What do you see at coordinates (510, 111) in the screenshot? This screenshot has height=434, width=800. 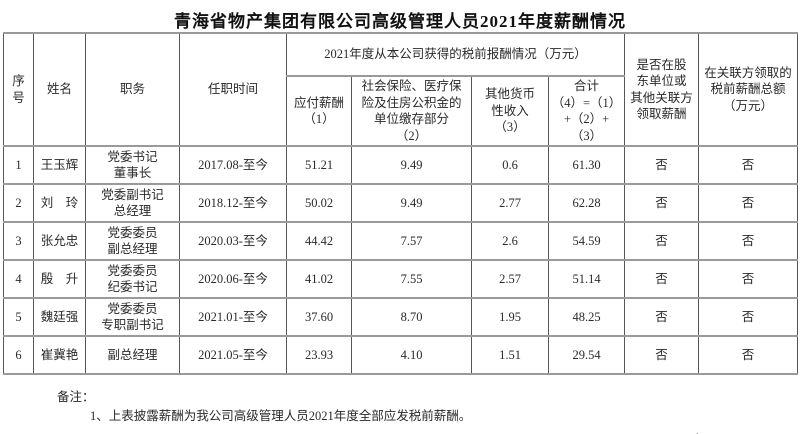 I see `header-other-income: 其他货币 性收入 （3）` at bounding box center [510, 111].